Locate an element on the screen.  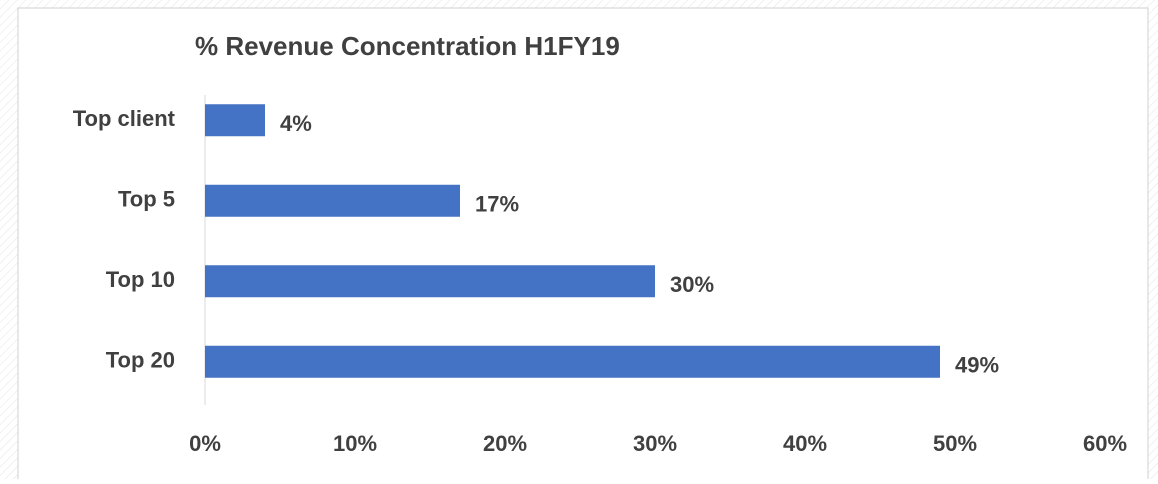
y-tick-label: Top 5 is located at coordinates (146, 199).